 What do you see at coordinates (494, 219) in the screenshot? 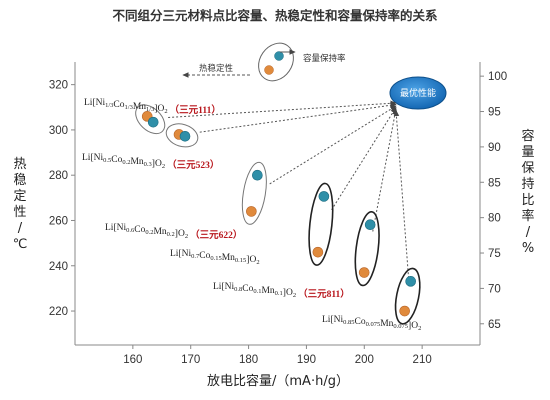
I see `right-y-tick-label: 80` at bounding box center [494, 219].